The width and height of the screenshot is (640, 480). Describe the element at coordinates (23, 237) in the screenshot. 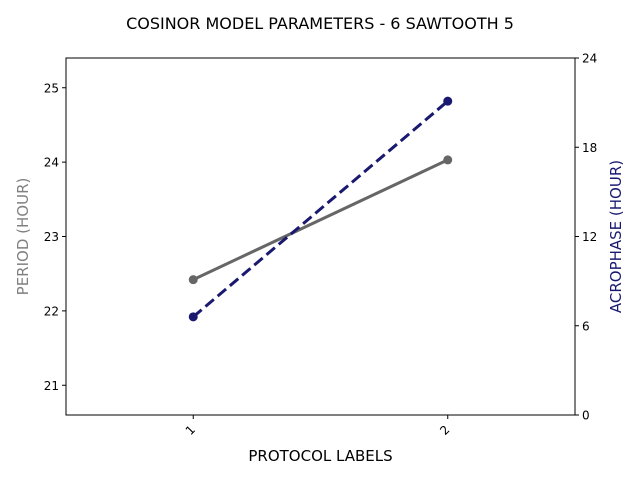

I see `left-y-axis-label: PERIOD (HOUR)` at that location.